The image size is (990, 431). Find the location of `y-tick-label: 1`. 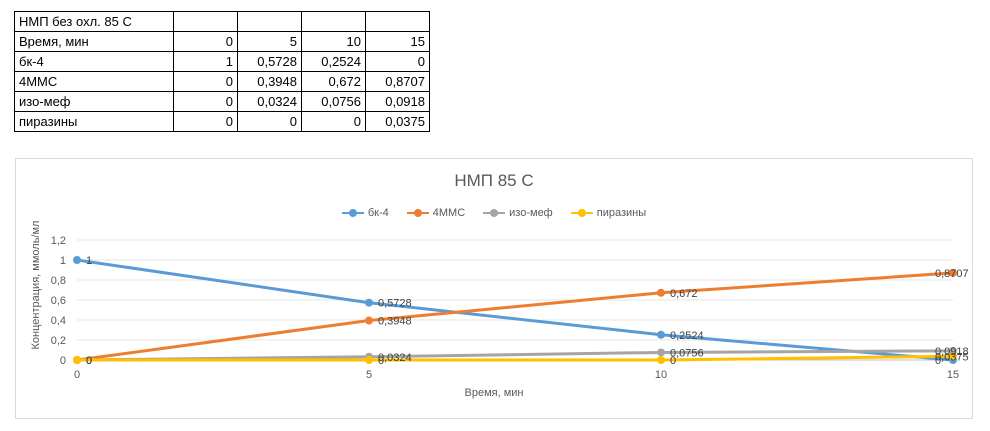

y-tick-label: 1 is located at coordinates (63, 261).